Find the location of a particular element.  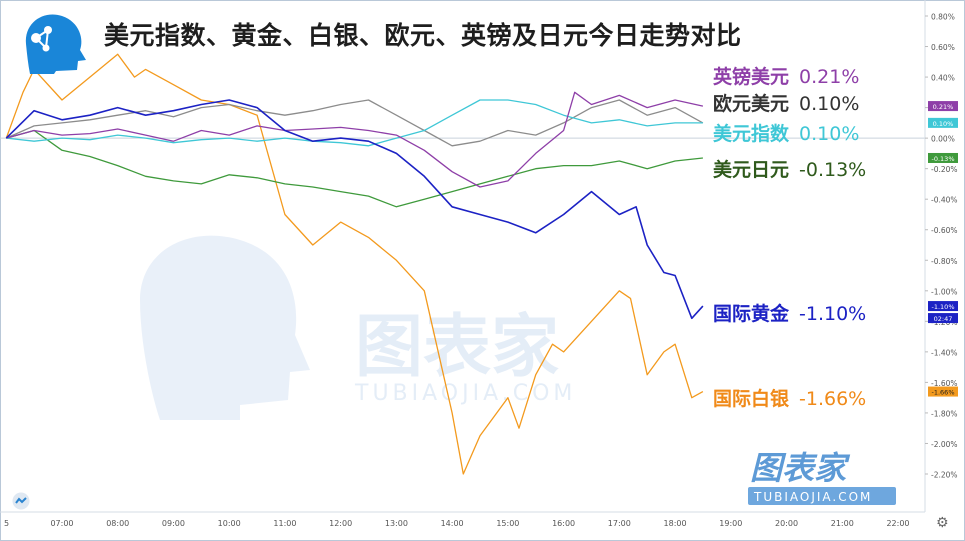

label-name: 国际黄金 is located at coordinates (751, 314).